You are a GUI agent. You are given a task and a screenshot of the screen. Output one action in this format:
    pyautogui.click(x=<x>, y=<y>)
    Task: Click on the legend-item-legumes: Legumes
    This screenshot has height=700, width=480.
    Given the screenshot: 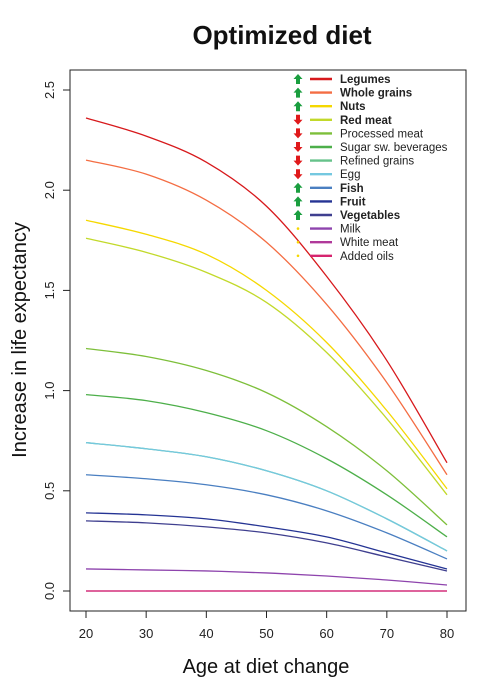 What is the action you would take?
    pyautogui.click(x=342, y=80)
    